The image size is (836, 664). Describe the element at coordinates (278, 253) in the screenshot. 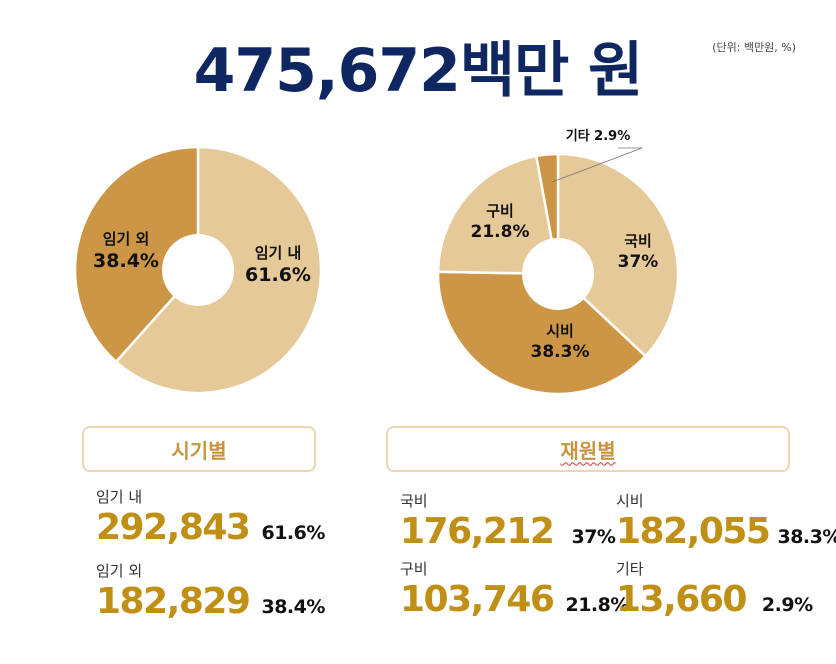

I see `slice-label-name: 임기 내` at that location.